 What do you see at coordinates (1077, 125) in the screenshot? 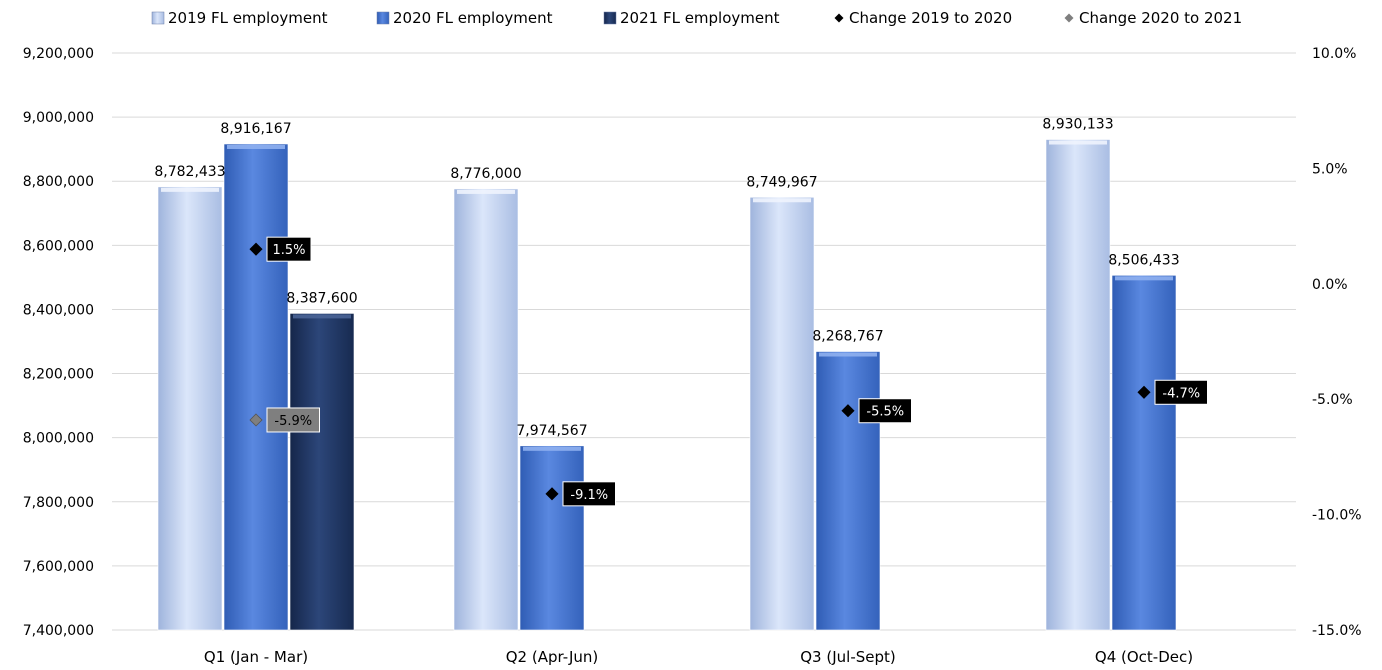
I see `bar-value-label: 8,930,133` at bounding box center [1077, 125].